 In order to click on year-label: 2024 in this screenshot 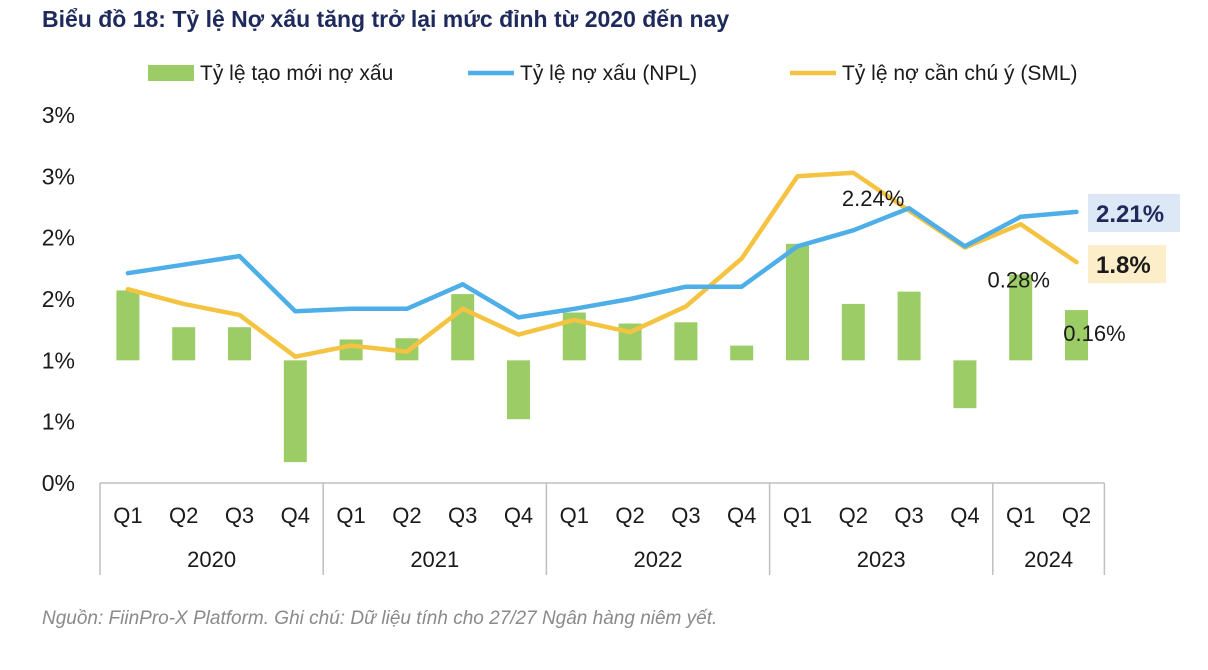, I will do `click(1048, 559)`.